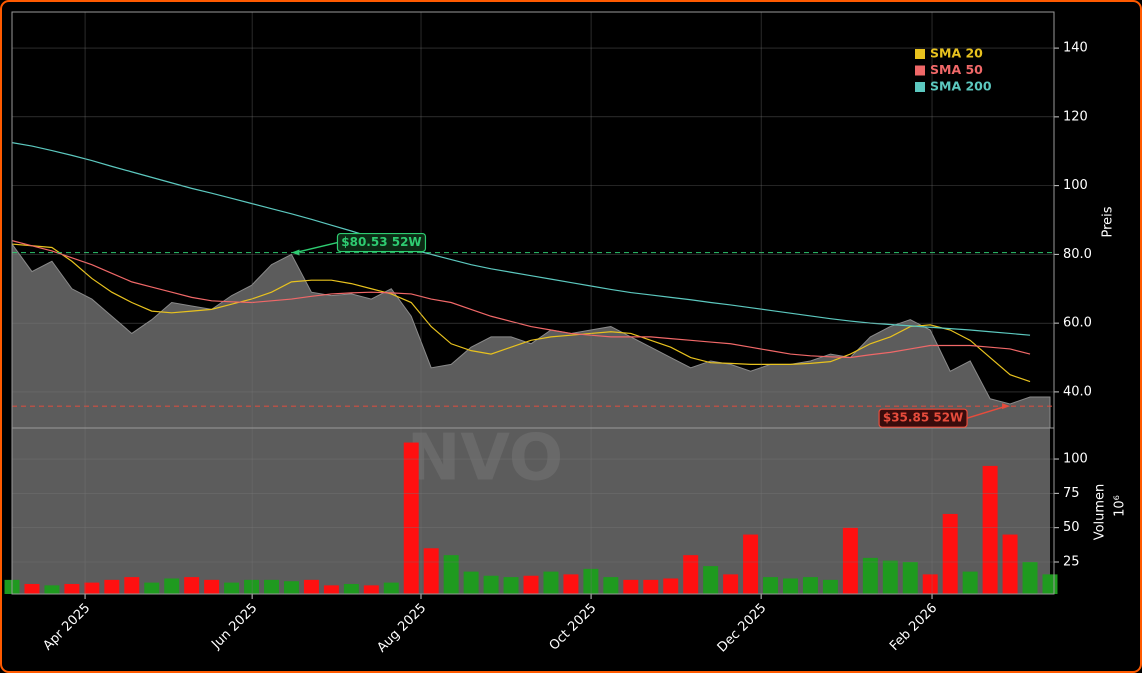 This screenshot has height=673, width=1142. What do you see at coordinates (1075, 48) in the screenshot?
I see `y-tick-label: 140` at bounding box center [1075, 48].